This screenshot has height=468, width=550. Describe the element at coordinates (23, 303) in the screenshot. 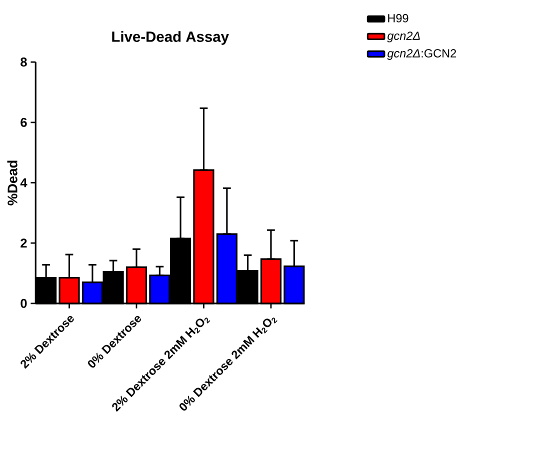

I see `y-tick-label: 0` at that location.